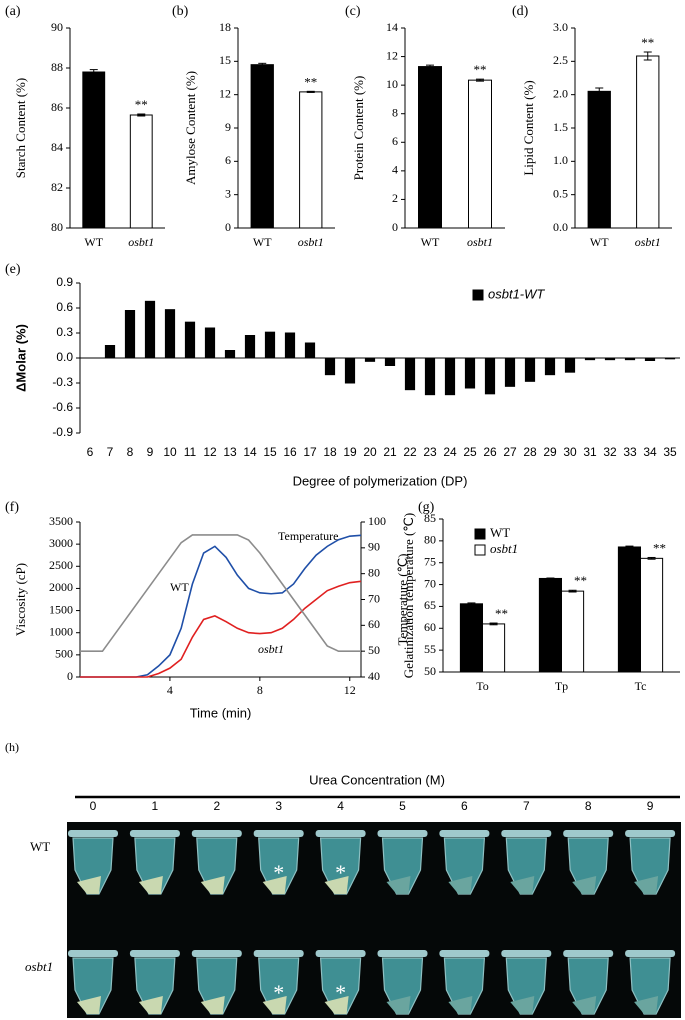 The width and height of the screenshot is (685, 1020). I want to click on concentration-label: 6, so click(464, 806).